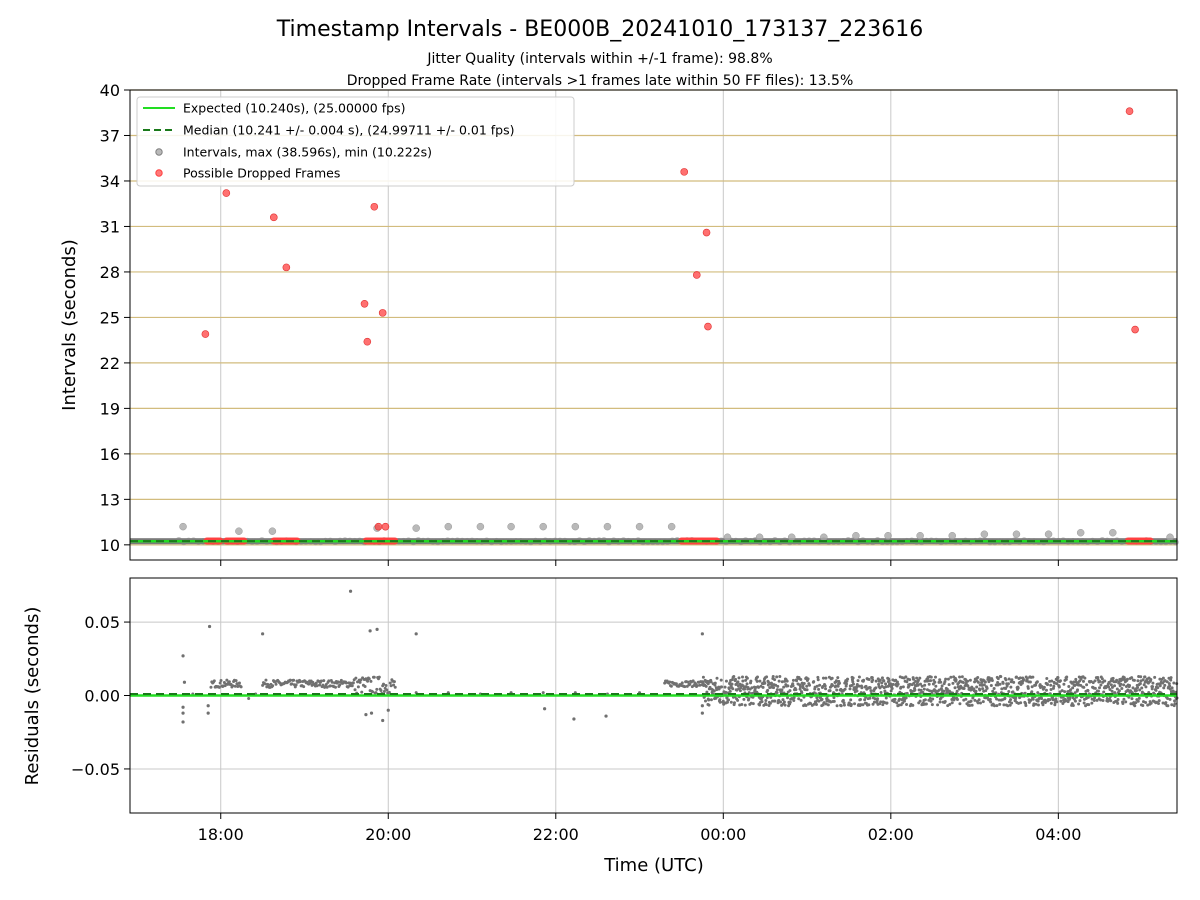  Describe the element at coordinates (115, 318) in the screenshot. I see `top-y-axis: 10 13 16 19 22 25 28 31 34 37 40` at that location.